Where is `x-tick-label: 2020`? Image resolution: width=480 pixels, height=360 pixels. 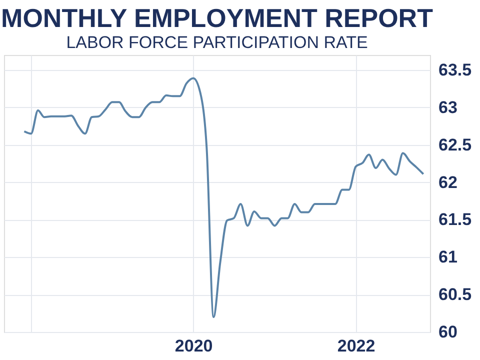 x-tick-label: 2020 is located at coordinates (193, 346).